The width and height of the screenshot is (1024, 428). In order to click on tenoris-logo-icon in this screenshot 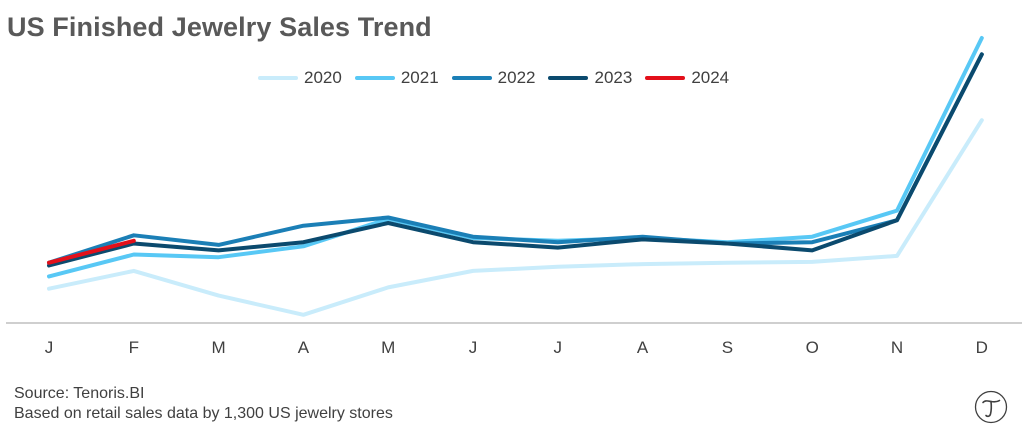, I will do `click(991, 407)`.